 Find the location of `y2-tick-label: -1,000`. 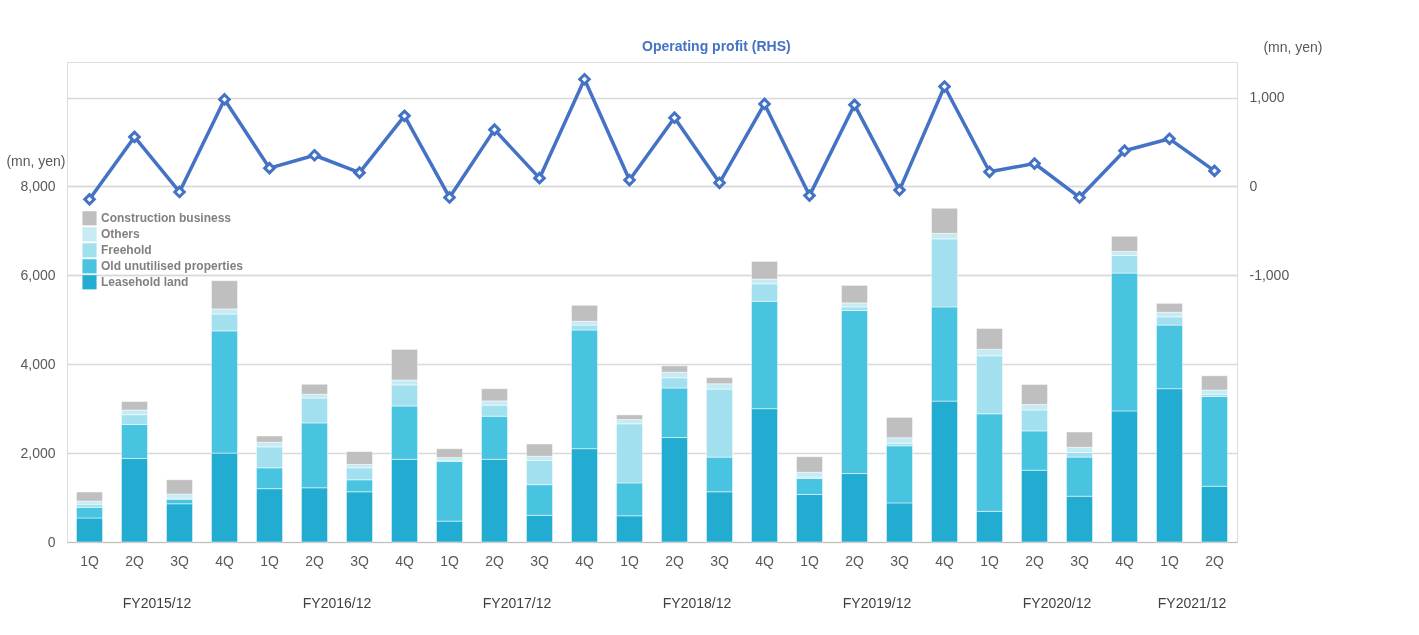

y2-tick-label: -1,000 is located at coordinates (1269, 274).